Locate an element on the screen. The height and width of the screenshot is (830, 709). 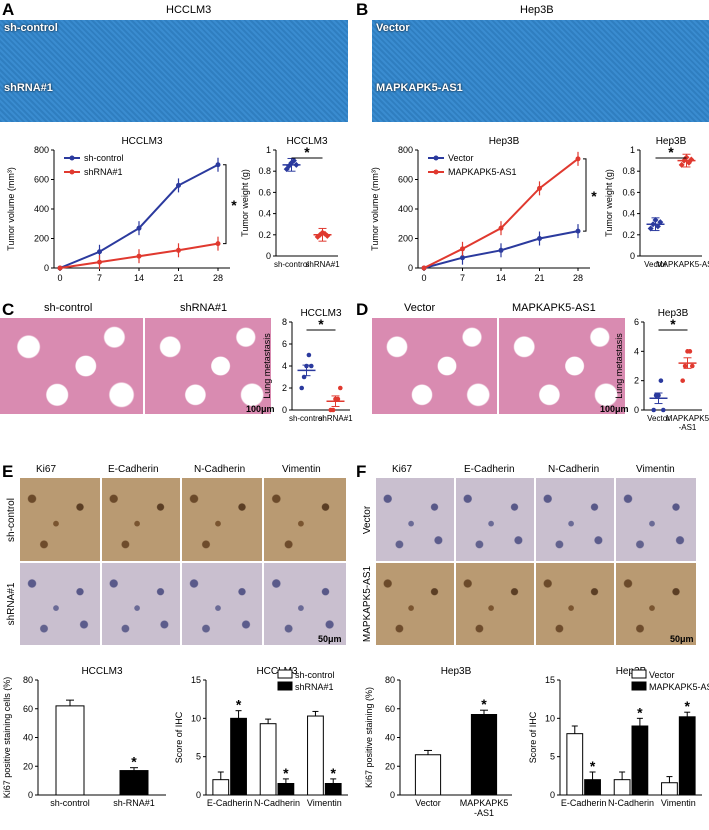
F_ki67-y-tick-label-4: 80 is located at coordinates (390, 680).